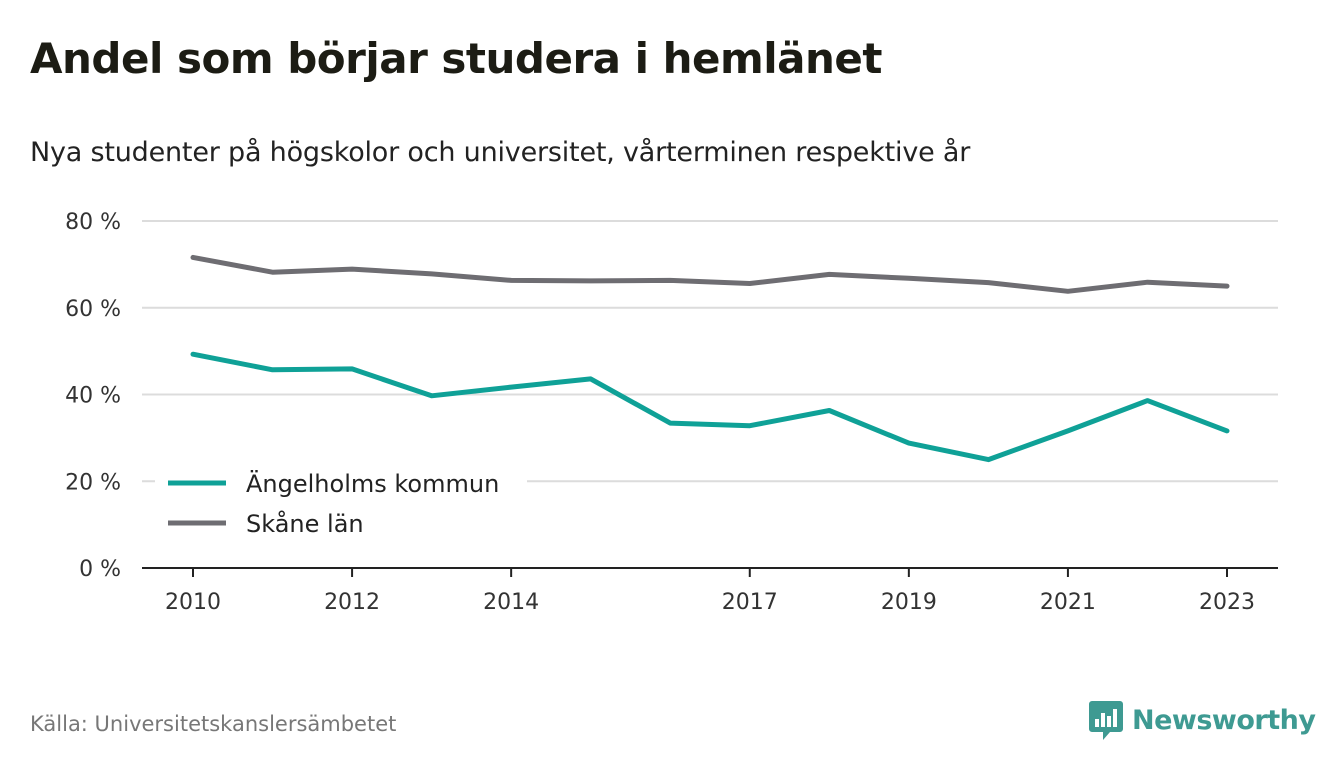  Describe the element at coordinates (1106, 720) in the screenshot. I see `chart-bubble-icon` at that location.